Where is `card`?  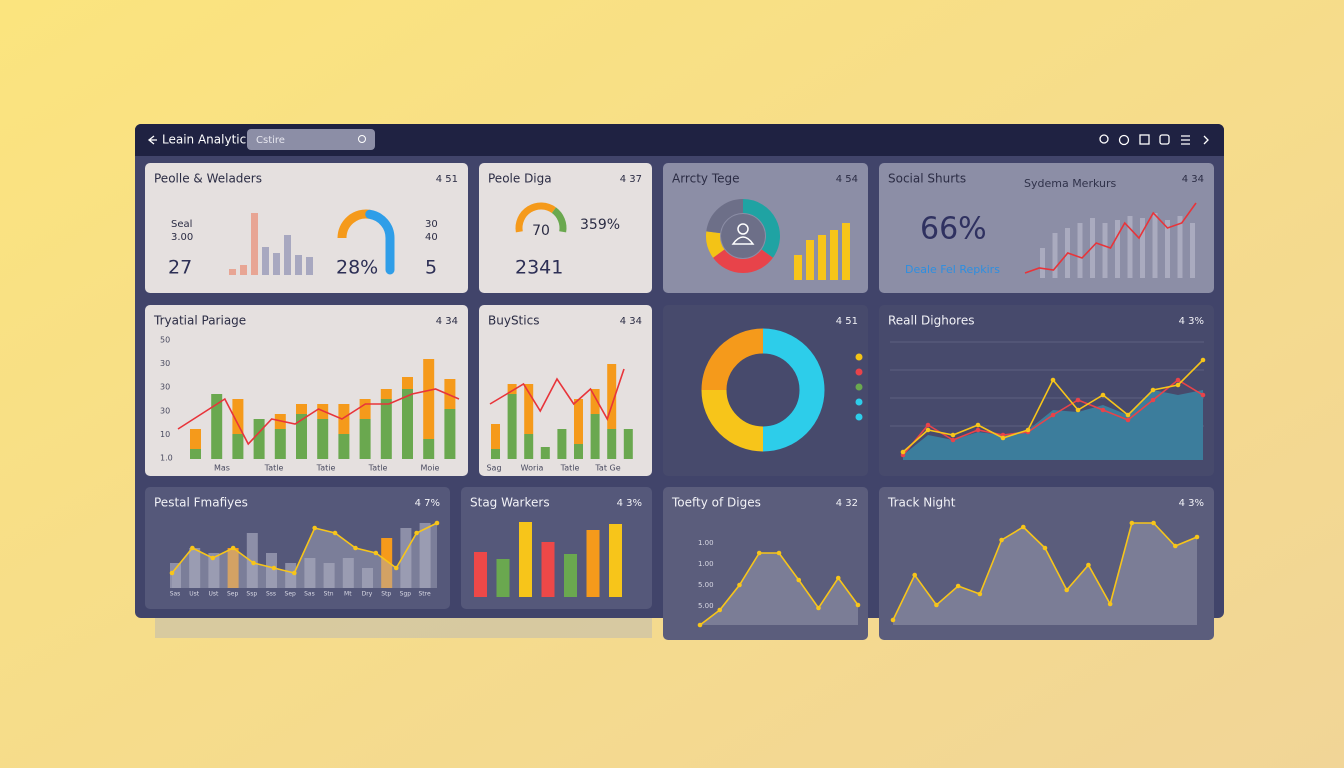
card is located at coordinates (765, 390).